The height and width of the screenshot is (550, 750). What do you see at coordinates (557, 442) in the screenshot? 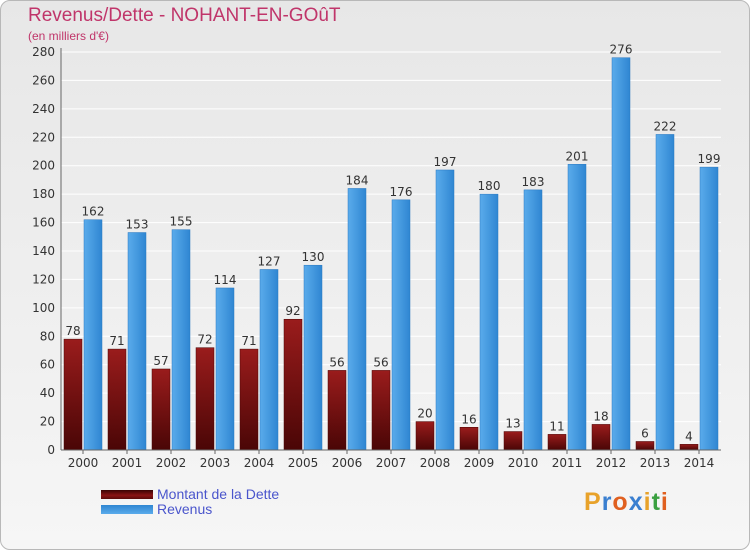
I see `bar-dette-2011` at bounding box center [557, 442].